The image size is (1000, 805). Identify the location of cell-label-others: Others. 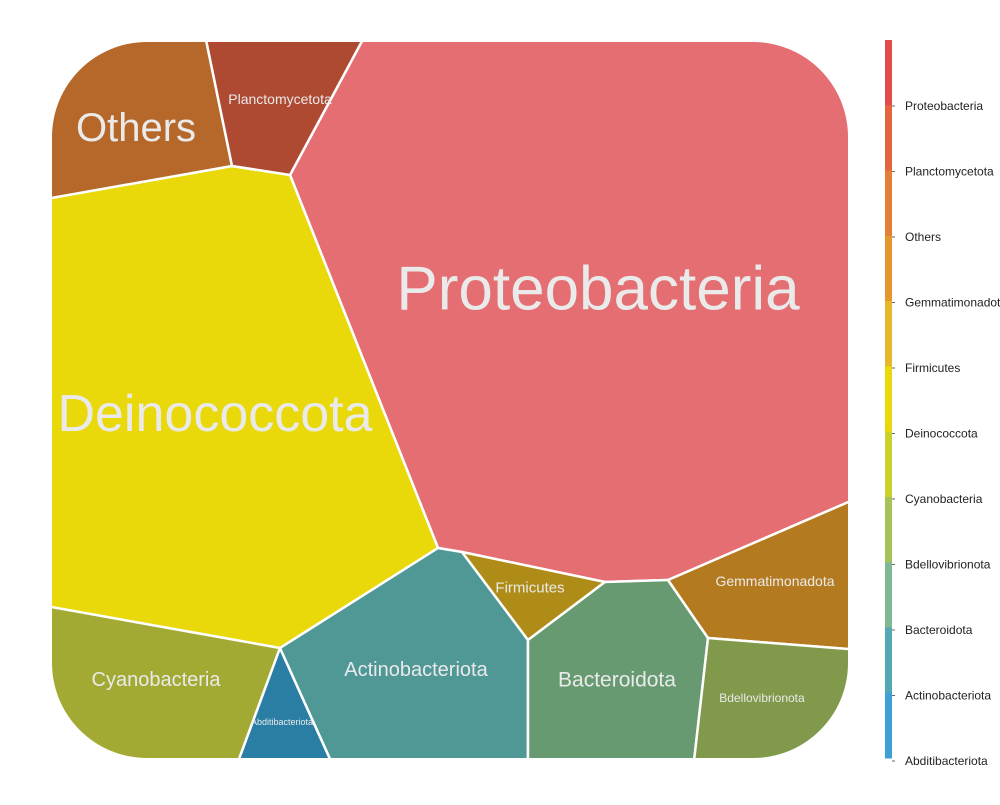
(136, 128).